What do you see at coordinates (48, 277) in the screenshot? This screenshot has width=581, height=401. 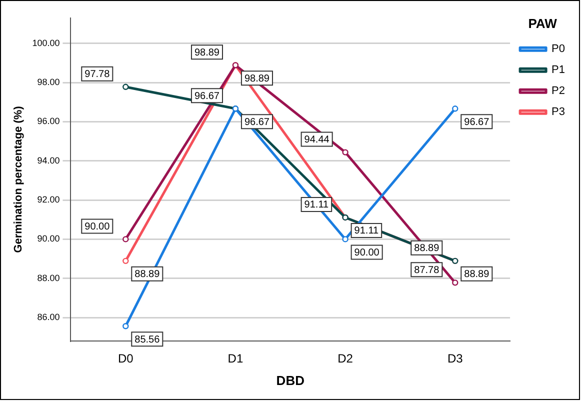 I see `y-tick-label: 88.00` at bounding box center [48, 277].